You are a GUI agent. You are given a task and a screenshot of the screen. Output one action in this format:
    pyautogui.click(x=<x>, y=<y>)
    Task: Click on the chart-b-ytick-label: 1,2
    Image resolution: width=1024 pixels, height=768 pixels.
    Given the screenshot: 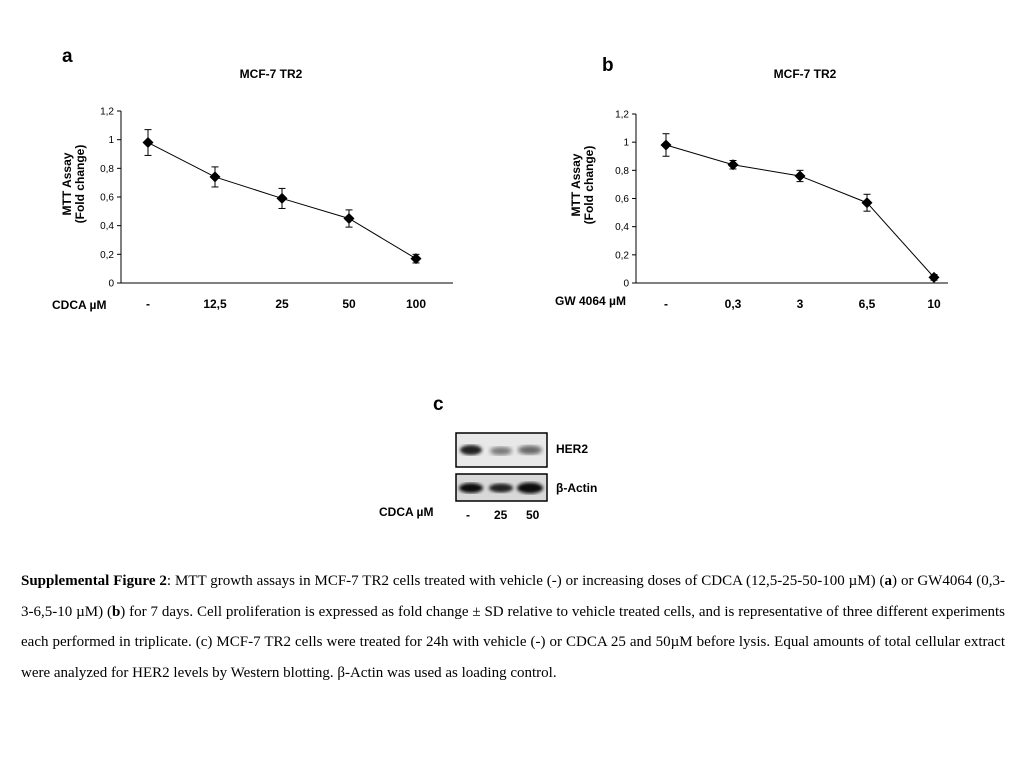 What is the action you would take?
    pyautogui.click(x=622, y=115)
    